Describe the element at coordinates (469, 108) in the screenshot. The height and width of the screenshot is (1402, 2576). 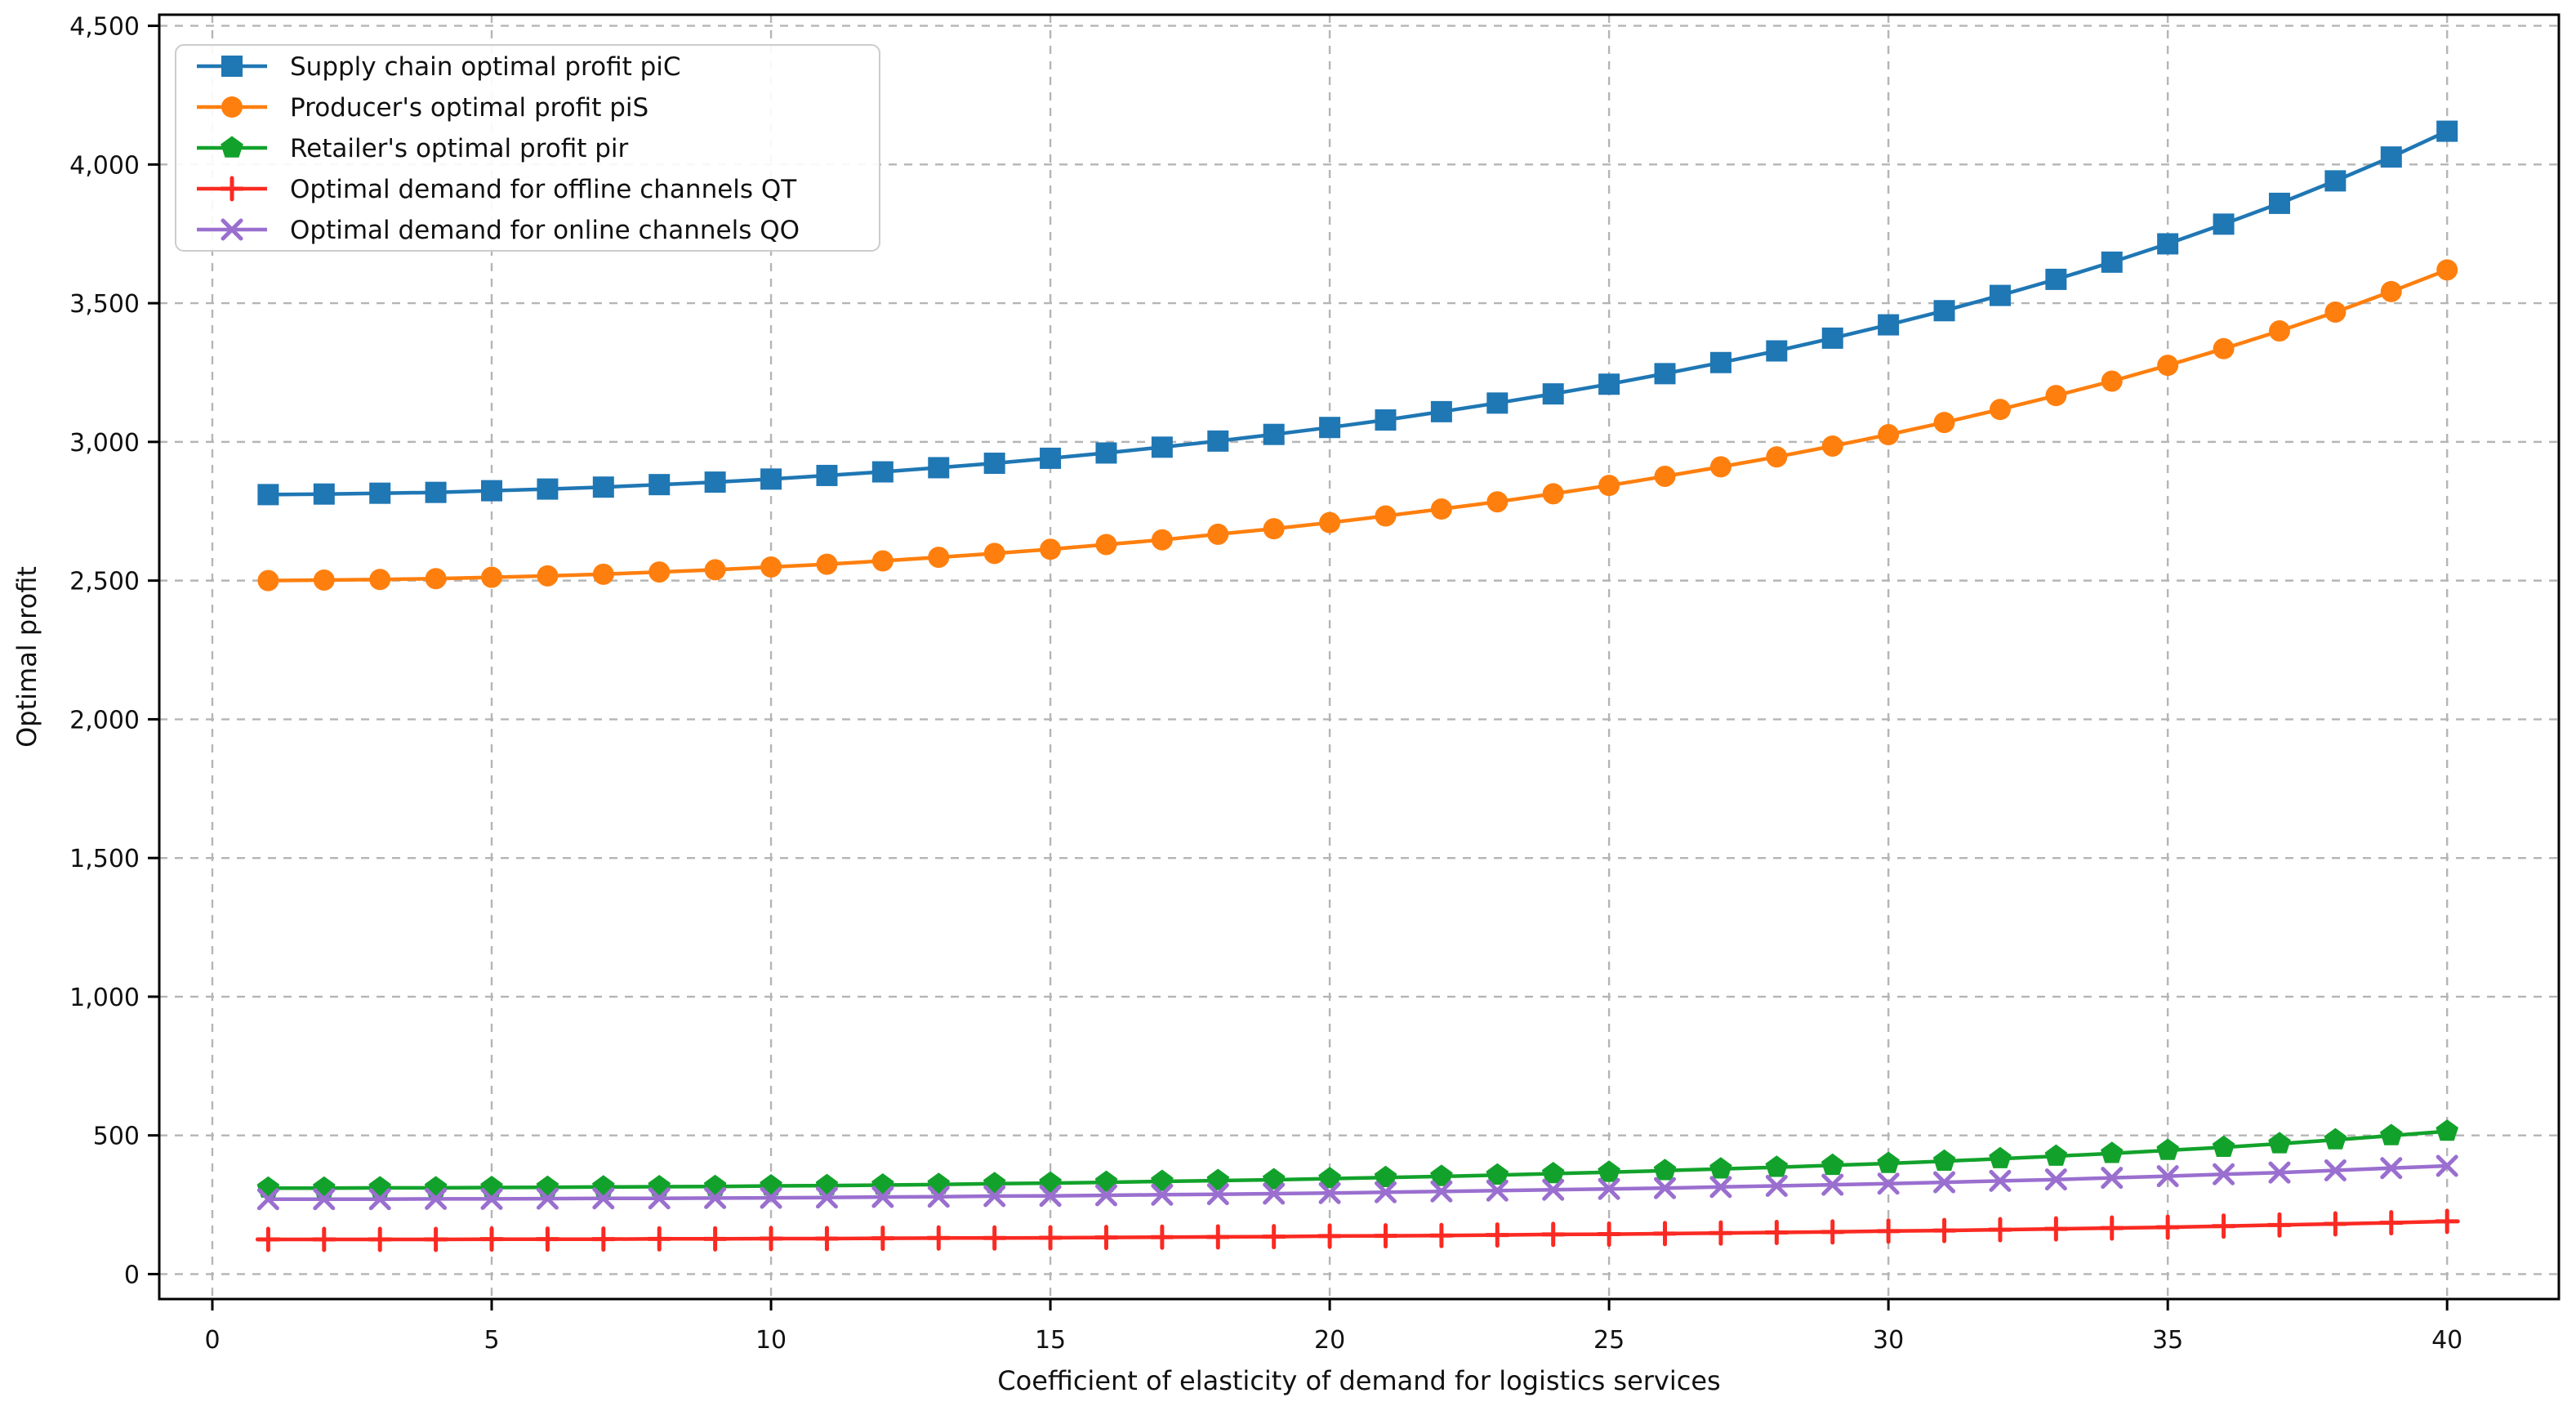
I see `legend-label: Producer's optimal profit piS` at that location.